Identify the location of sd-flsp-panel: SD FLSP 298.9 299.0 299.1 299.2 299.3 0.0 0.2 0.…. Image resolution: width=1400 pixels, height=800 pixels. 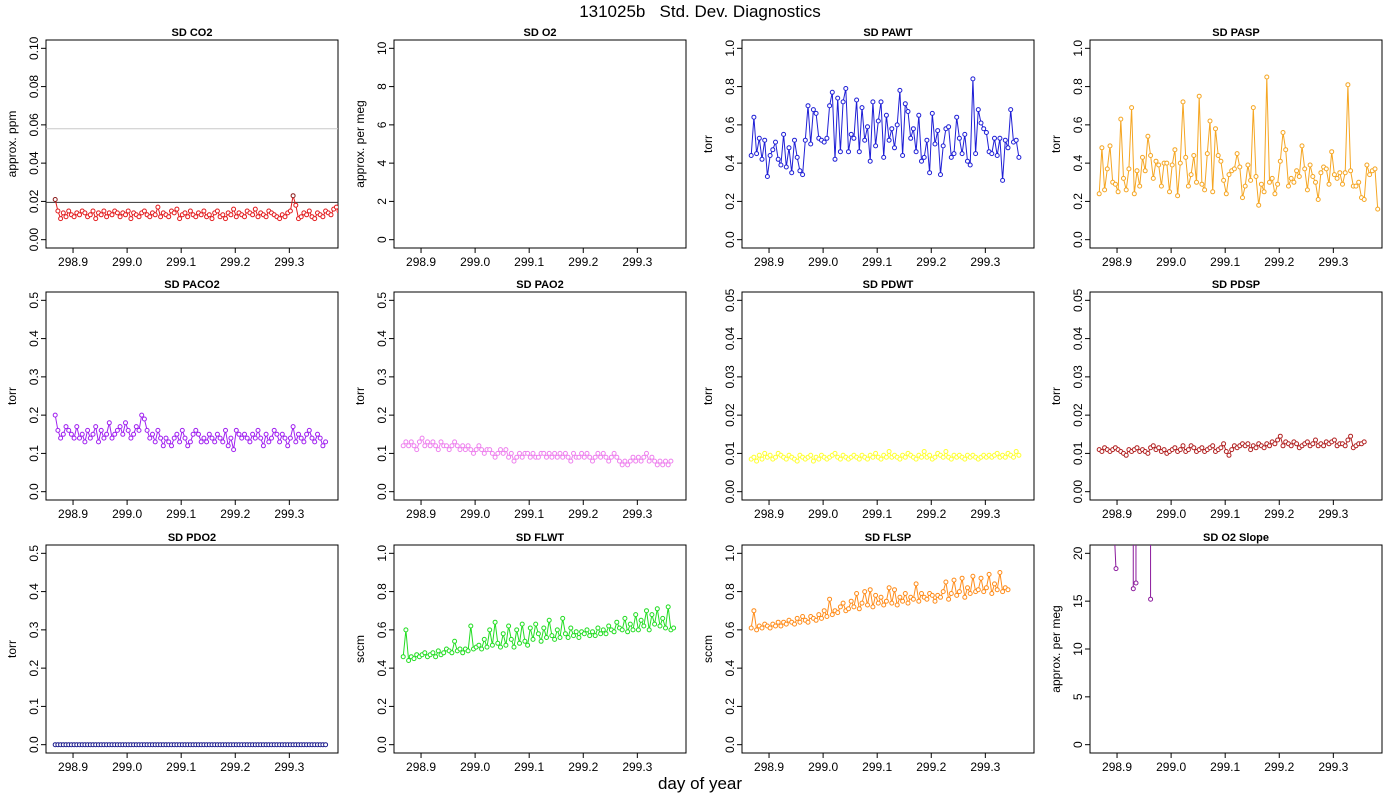
(868, 653).